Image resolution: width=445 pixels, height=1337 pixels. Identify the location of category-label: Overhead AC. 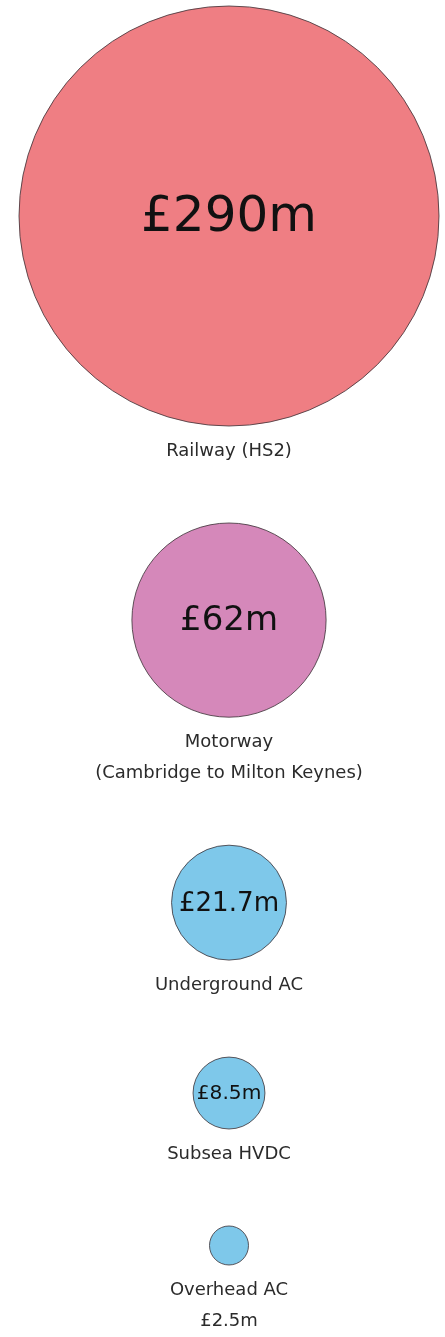
(229, 1288).